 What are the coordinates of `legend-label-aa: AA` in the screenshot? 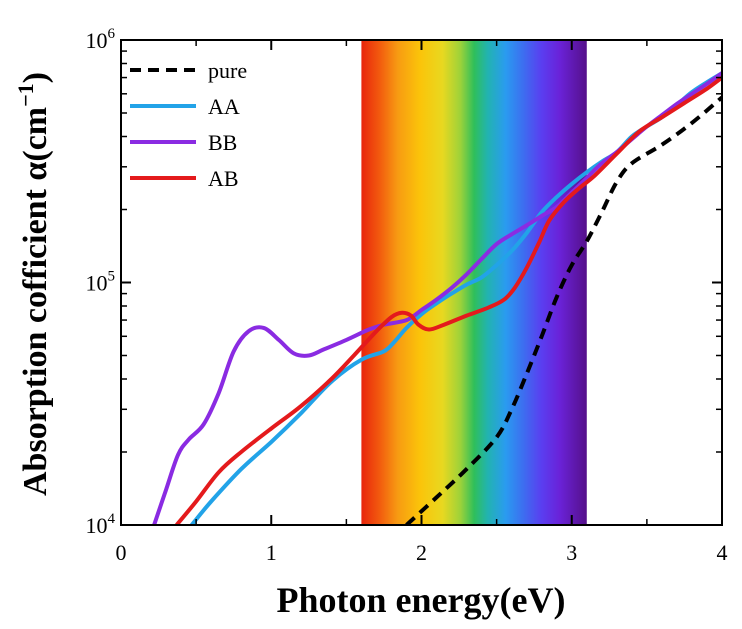 It's located at (224, 106).